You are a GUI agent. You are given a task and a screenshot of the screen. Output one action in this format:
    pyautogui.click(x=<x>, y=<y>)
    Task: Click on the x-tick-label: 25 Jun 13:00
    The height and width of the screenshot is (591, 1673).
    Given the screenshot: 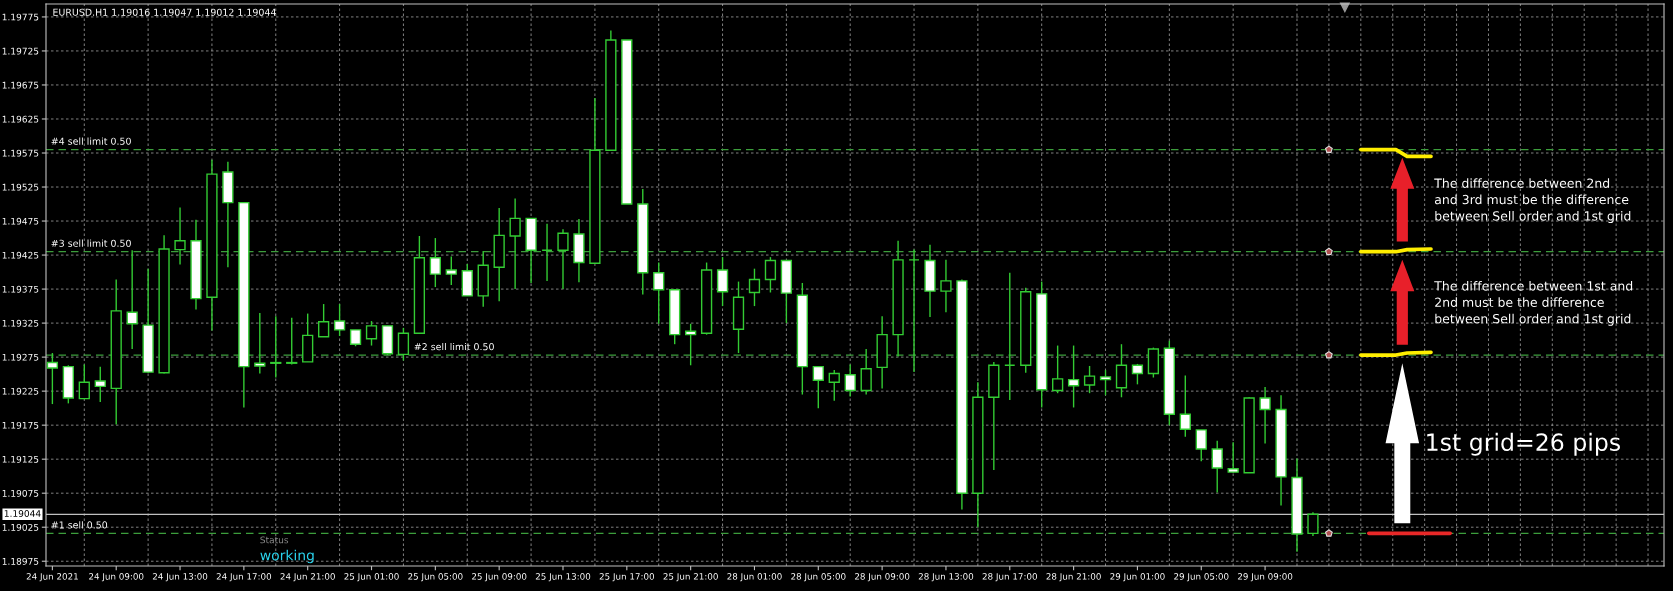 What is the action you would take?
    pyautogui.click(x=563, y=577)
    